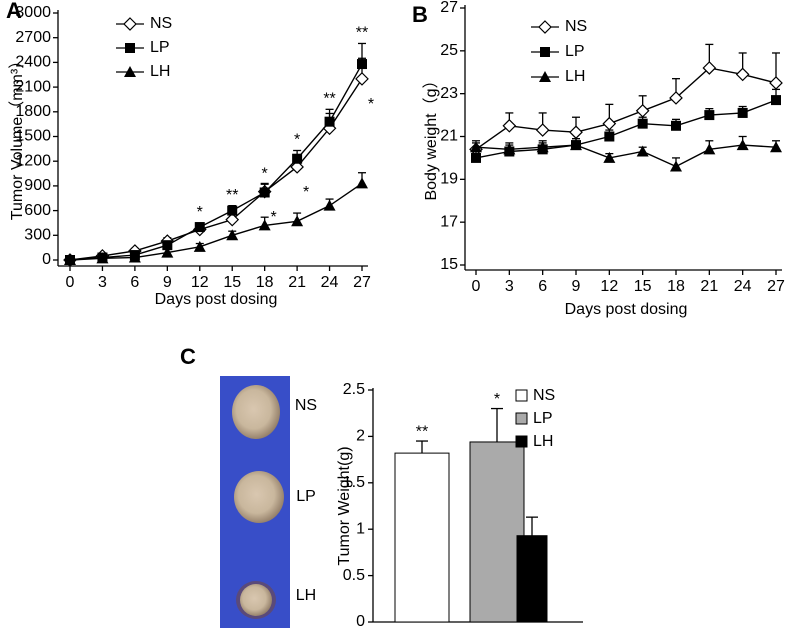  What do you see at coordinates (37, 235) in the screenshot?
I see `y-tick-label: 300` at bounding box center [37, 235].